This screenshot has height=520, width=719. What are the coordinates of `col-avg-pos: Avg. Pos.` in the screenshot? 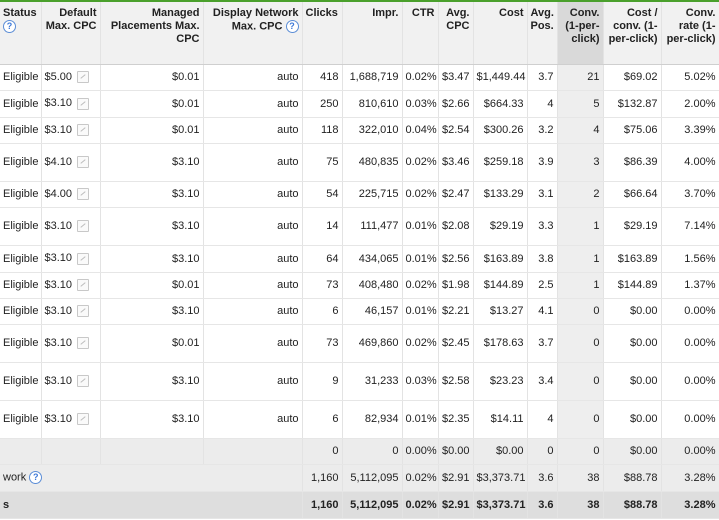 It's located at (542, 33).